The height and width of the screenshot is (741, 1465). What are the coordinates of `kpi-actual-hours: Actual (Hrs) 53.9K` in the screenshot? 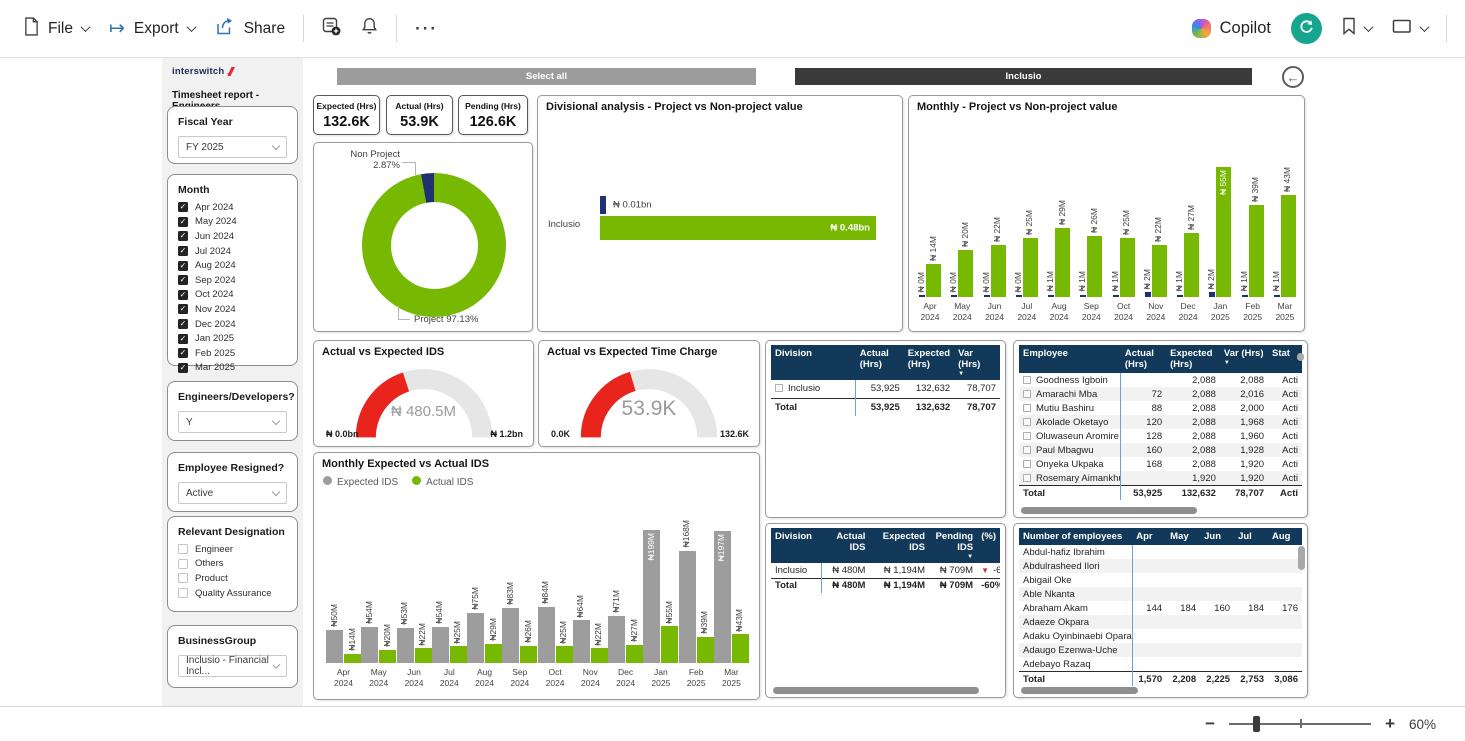 It's located at (419, 115).